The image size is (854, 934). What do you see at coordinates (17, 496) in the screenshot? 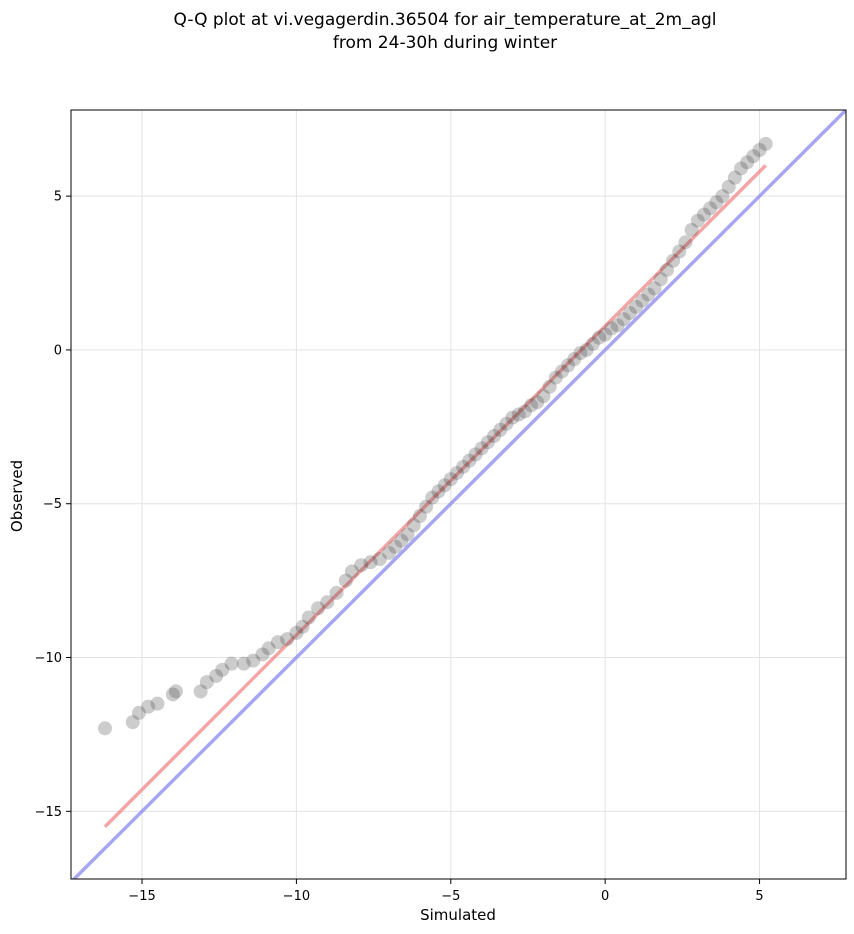
I see `y-axis-label: Observed` at bounding box center [17, 496].